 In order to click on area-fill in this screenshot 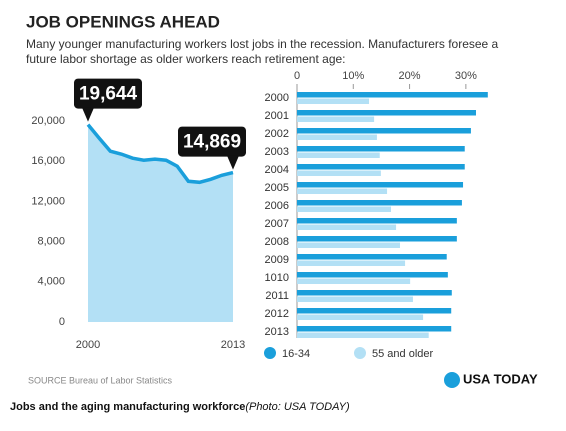, I will do `click(160, 223)`.